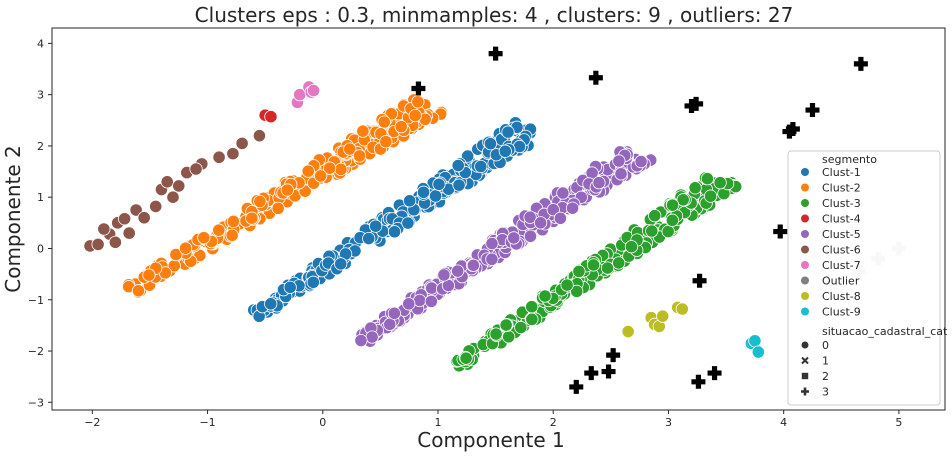  I want to click on x-tick-label: 2, so click(553, 422).